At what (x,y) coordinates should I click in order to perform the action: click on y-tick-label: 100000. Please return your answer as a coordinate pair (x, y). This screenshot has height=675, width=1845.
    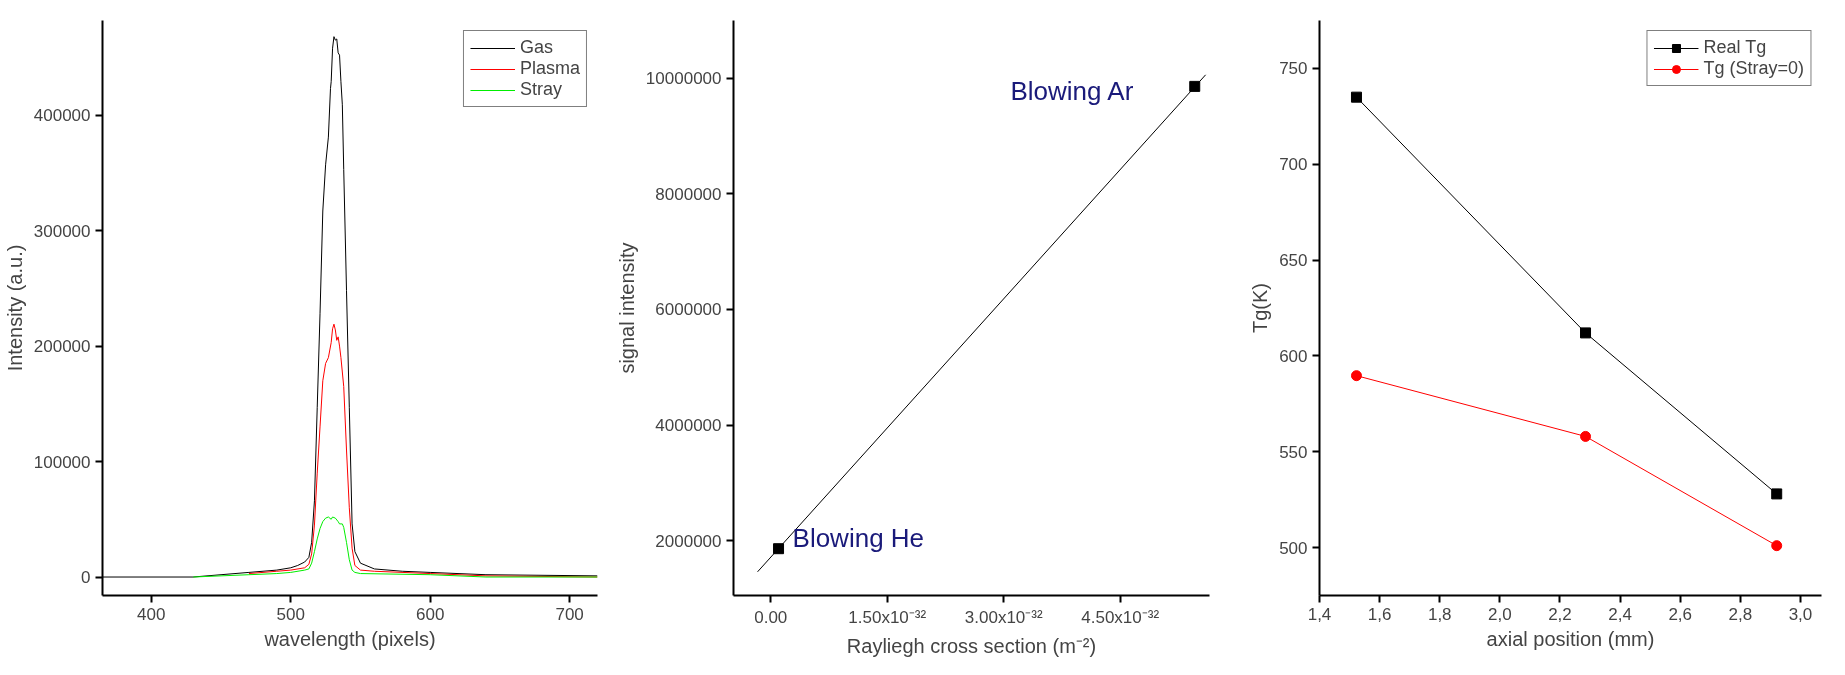
    Looking at the image, I should click on (62, 462).